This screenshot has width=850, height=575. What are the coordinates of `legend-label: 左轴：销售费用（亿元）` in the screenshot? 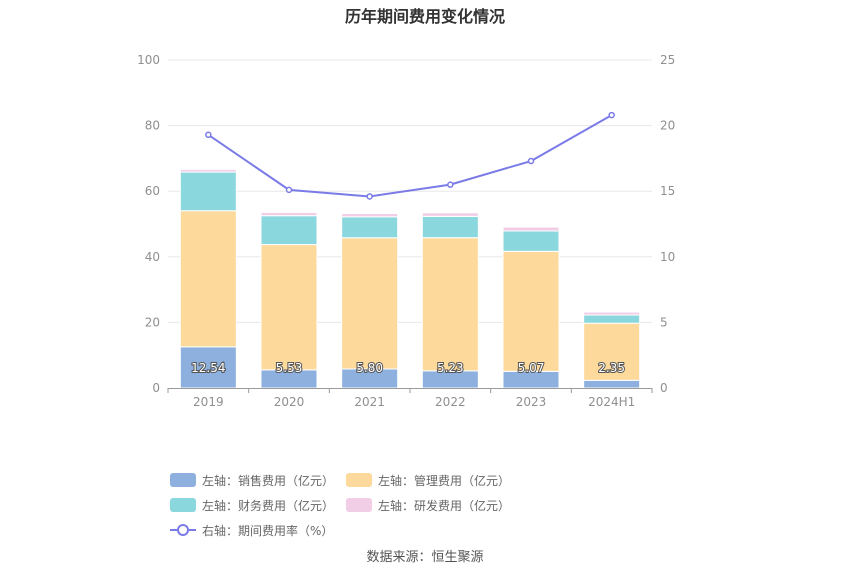 It's located at (268, 480).